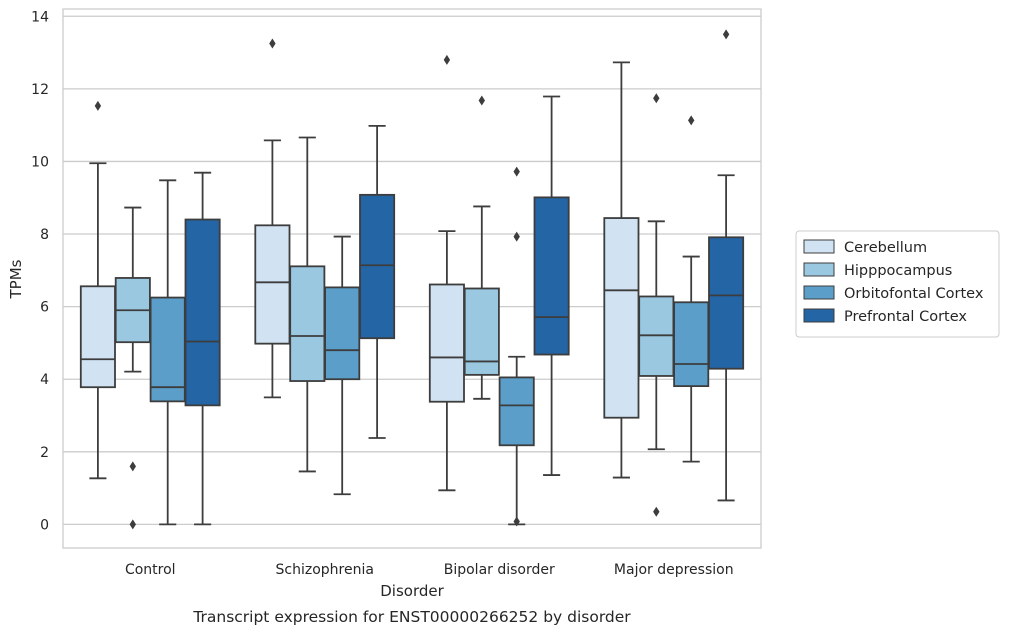 This screenshot has width=1009, height=634. What do you see at coordinates (44, 380) in the screenshot?
I see `y-tick-label: 4` at bounding box center [44, 380].